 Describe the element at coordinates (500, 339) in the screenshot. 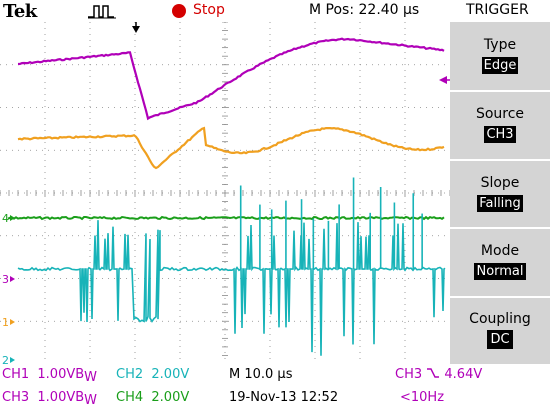

I see `menu-item-value: DC` at that location.